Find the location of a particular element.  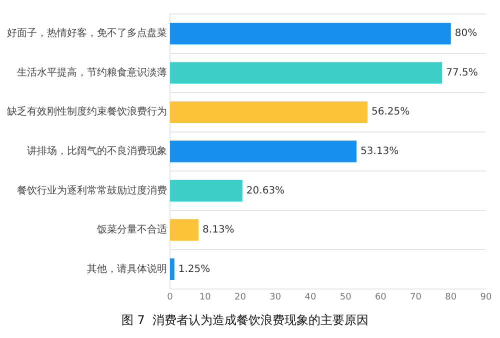

data-label: 8.13% is located at coordinates (218, 230).